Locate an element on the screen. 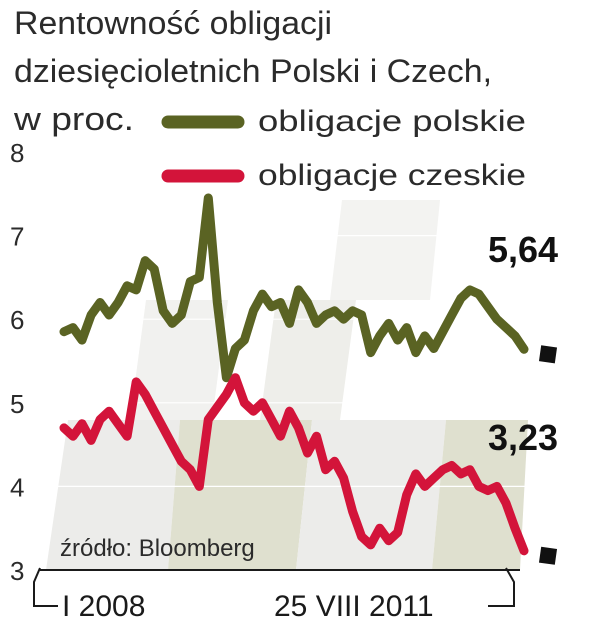 The image size is (594, 640). y-tick-label: 8 is located at coordinates (17, 153).